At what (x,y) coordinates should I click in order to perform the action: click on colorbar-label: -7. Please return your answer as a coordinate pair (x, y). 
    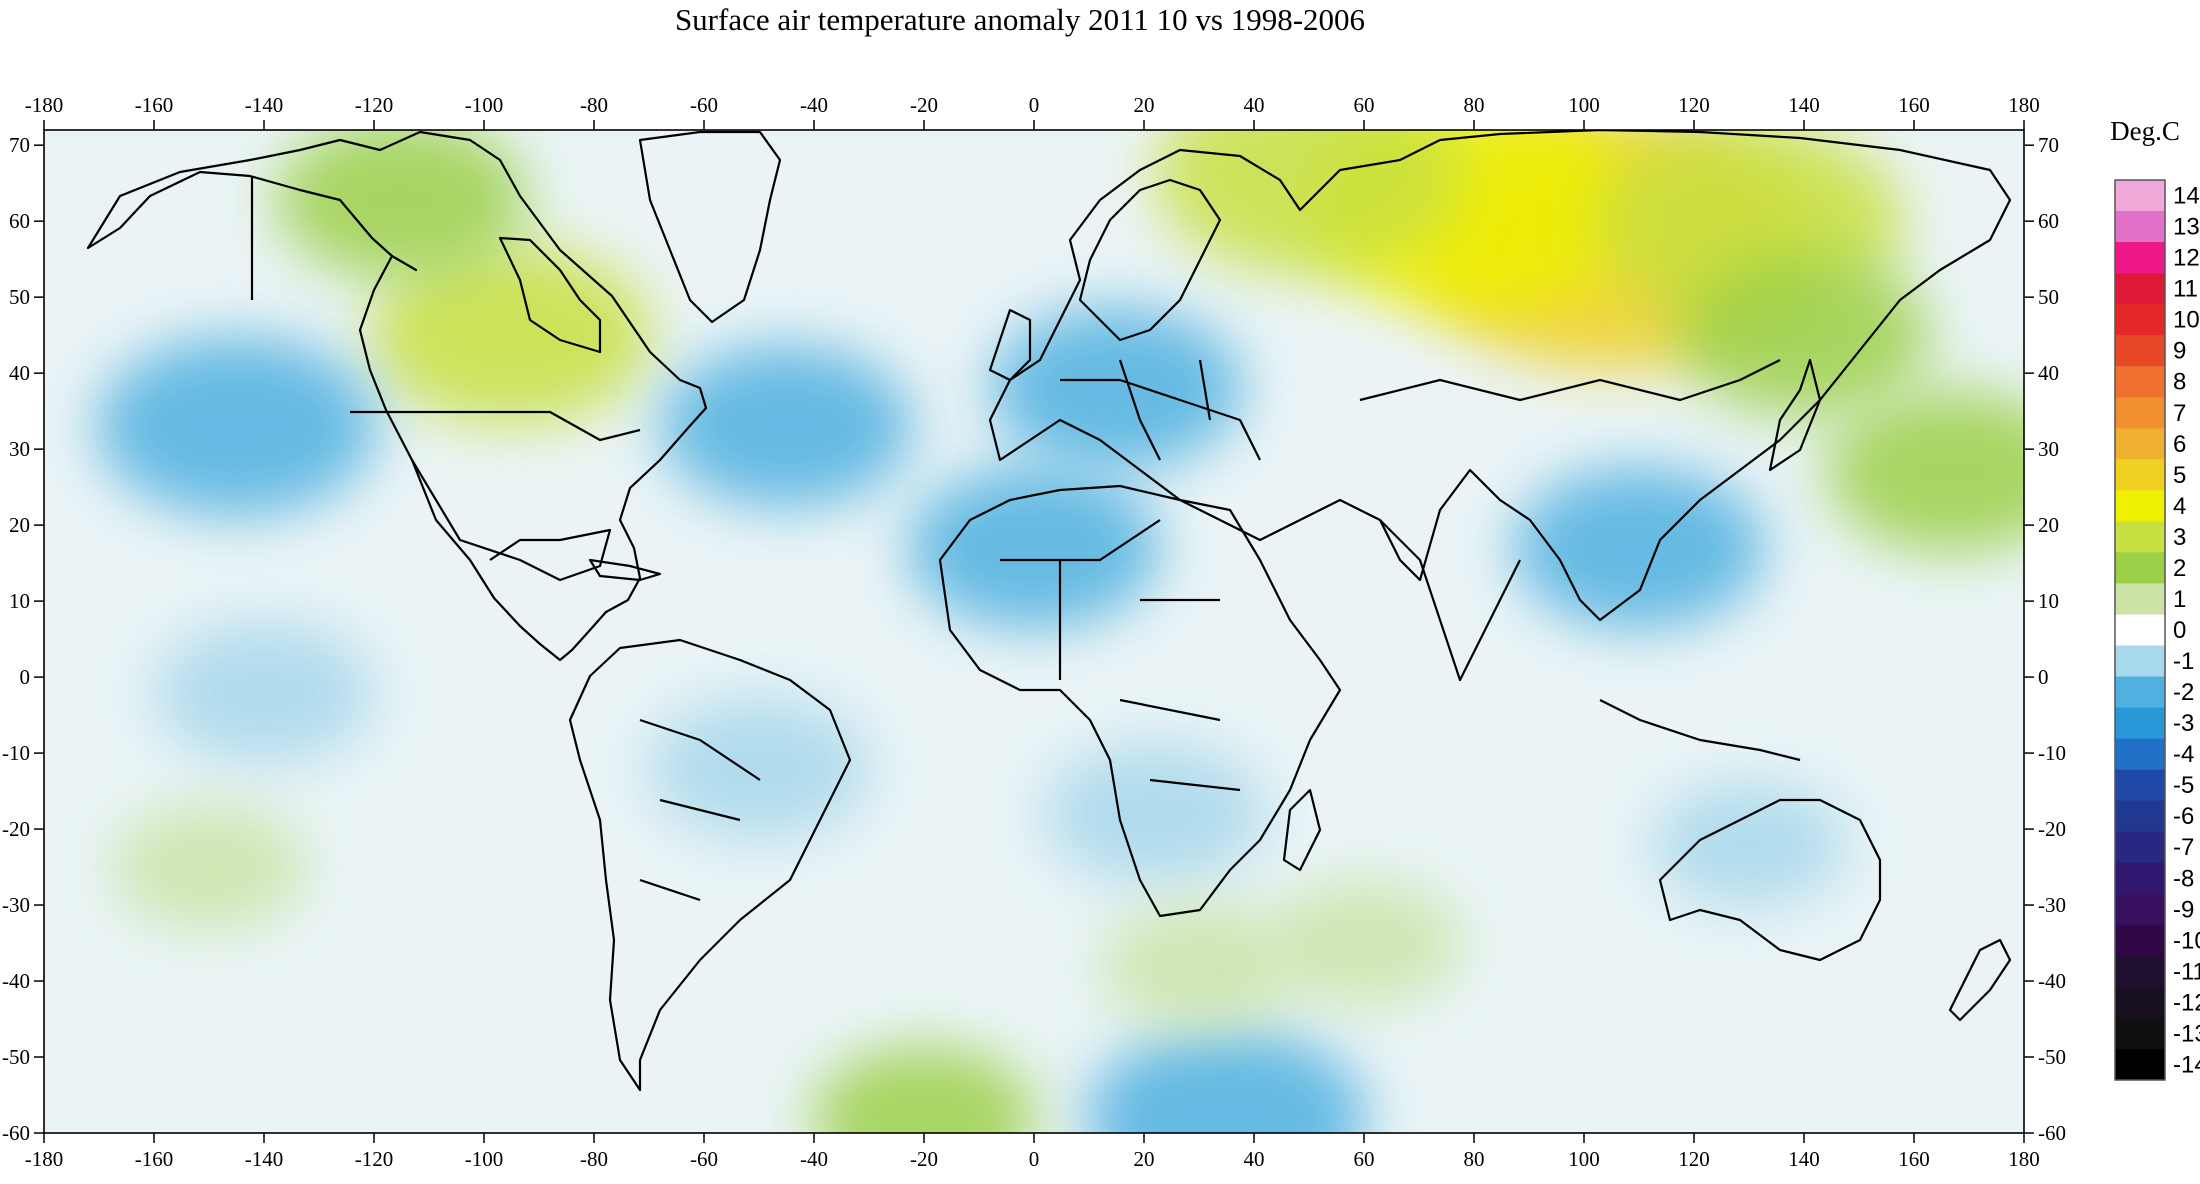
    Looking at the image, I should click on (2183, 847).